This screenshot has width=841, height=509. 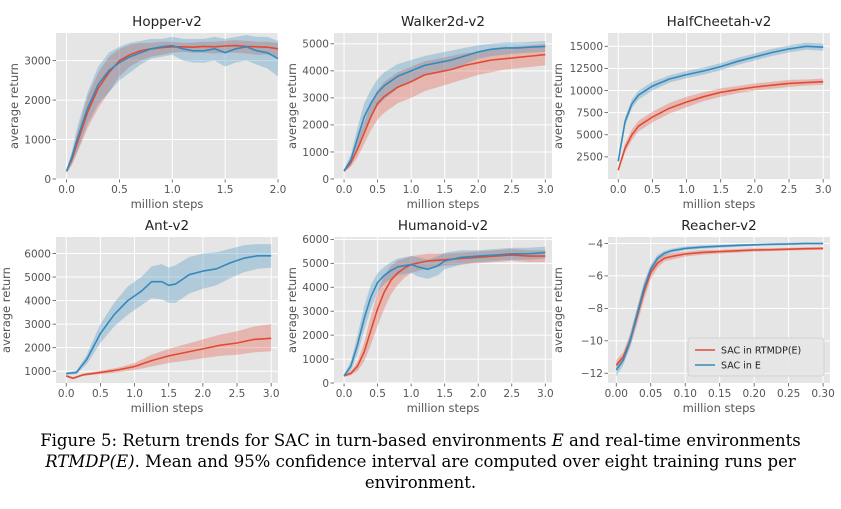 I want to click on x-tick-label: 0.15, so click(x=719, y=394).